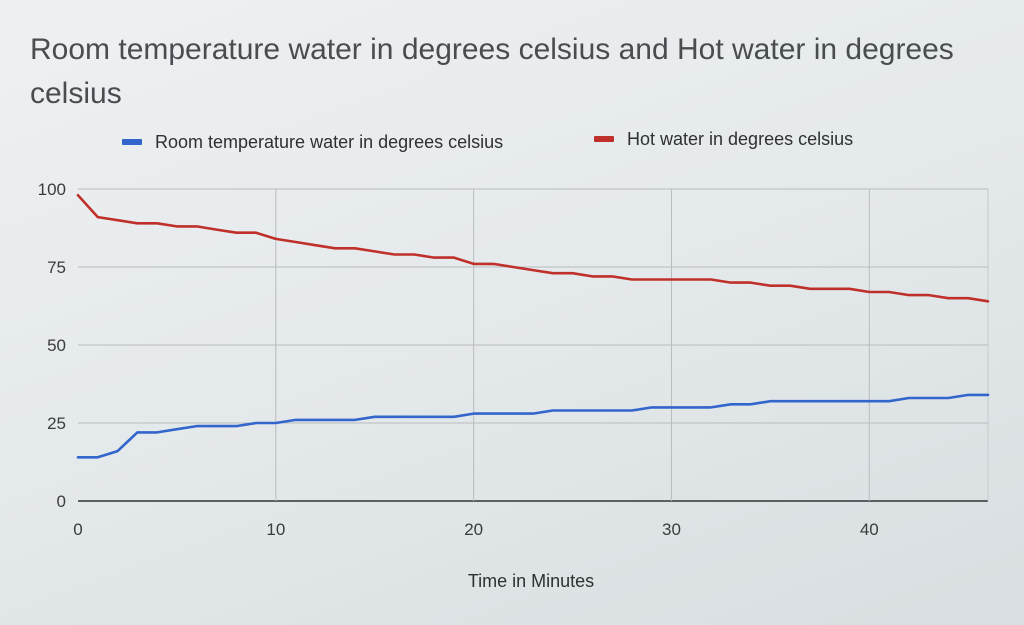  What do you see at coordinates (740, 139) in the screenshot?
I see `legend-label-2: Hot water in degrees celsius` at bounding box center [740, 139].